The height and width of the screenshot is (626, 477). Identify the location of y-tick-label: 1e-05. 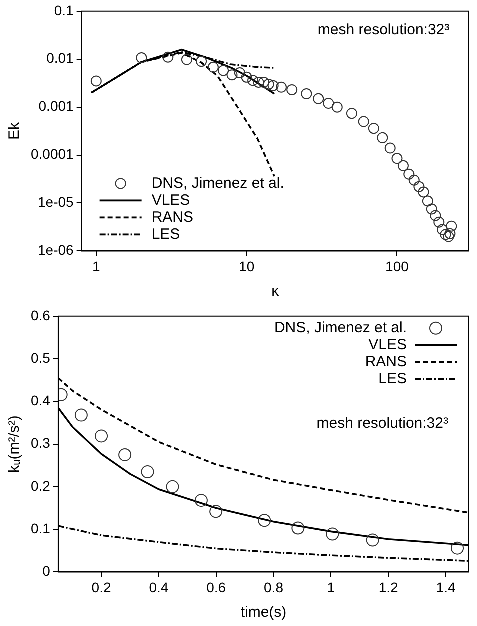
(56, 202).